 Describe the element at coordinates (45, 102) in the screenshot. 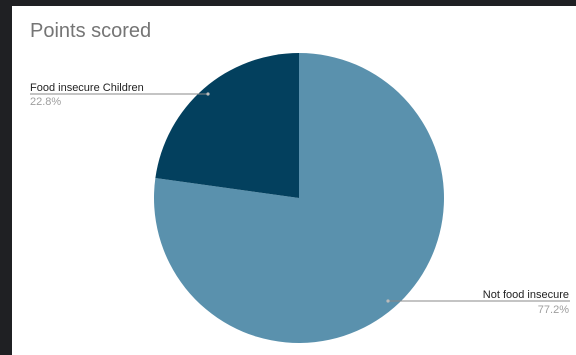

I see `slice-percent-food-insecure: 22.8%` at that location.